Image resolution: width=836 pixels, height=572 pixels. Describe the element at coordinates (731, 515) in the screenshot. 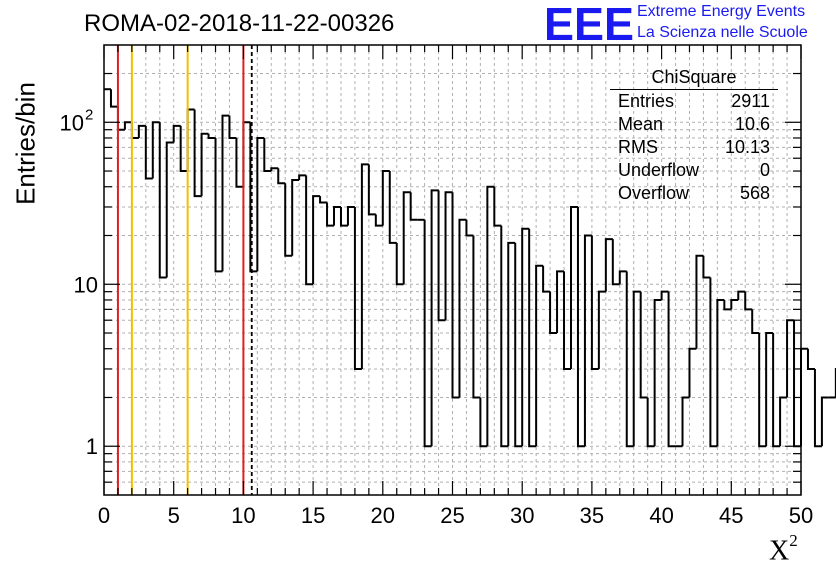

I see `x-tick-label: 45` at that location.